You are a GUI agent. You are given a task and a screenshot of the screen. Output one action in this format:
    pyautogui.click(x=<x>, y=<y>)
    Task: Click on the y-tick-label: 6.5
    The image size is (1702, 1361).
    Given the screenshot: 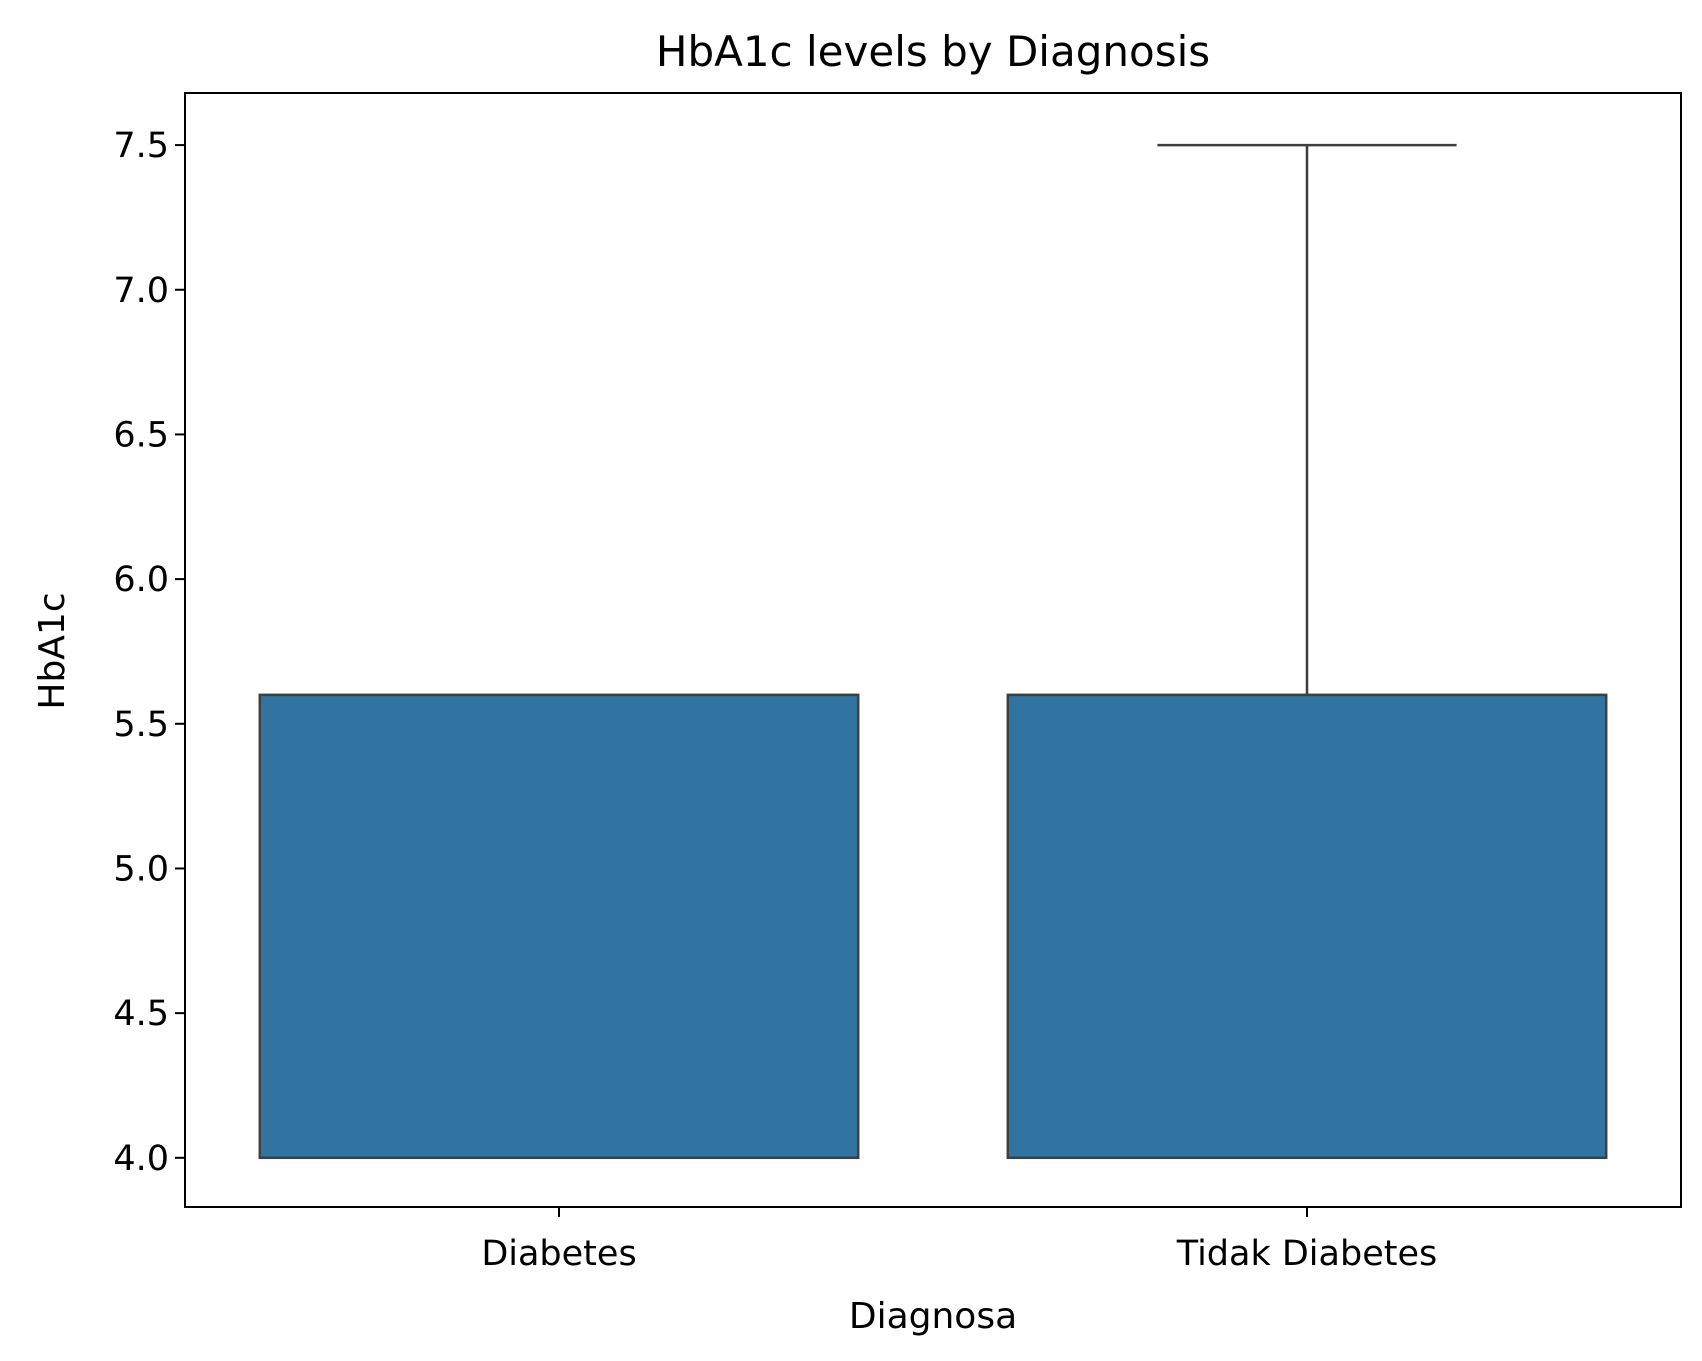 What is the action you would take?
    pyautogui.click(x=141, y=435)
    